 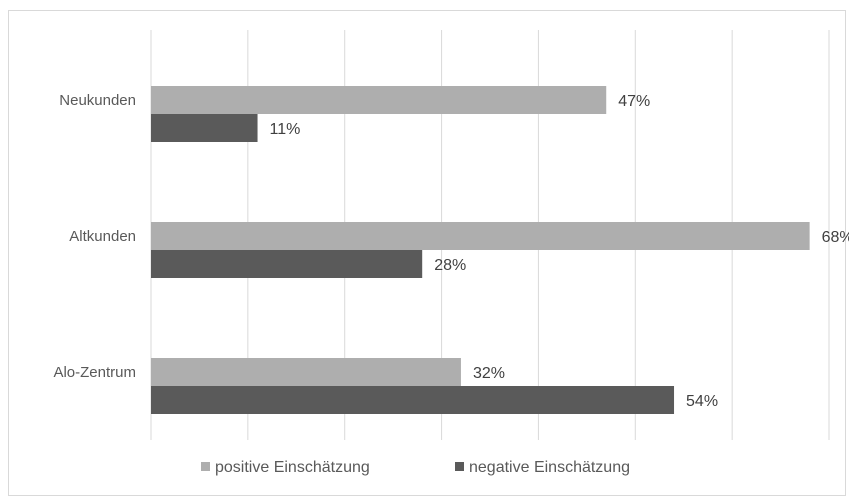 What do you see at coordinates (285, 129) in the screenshot?
I see `data-label: 11%` at bounding box center [285, 129].